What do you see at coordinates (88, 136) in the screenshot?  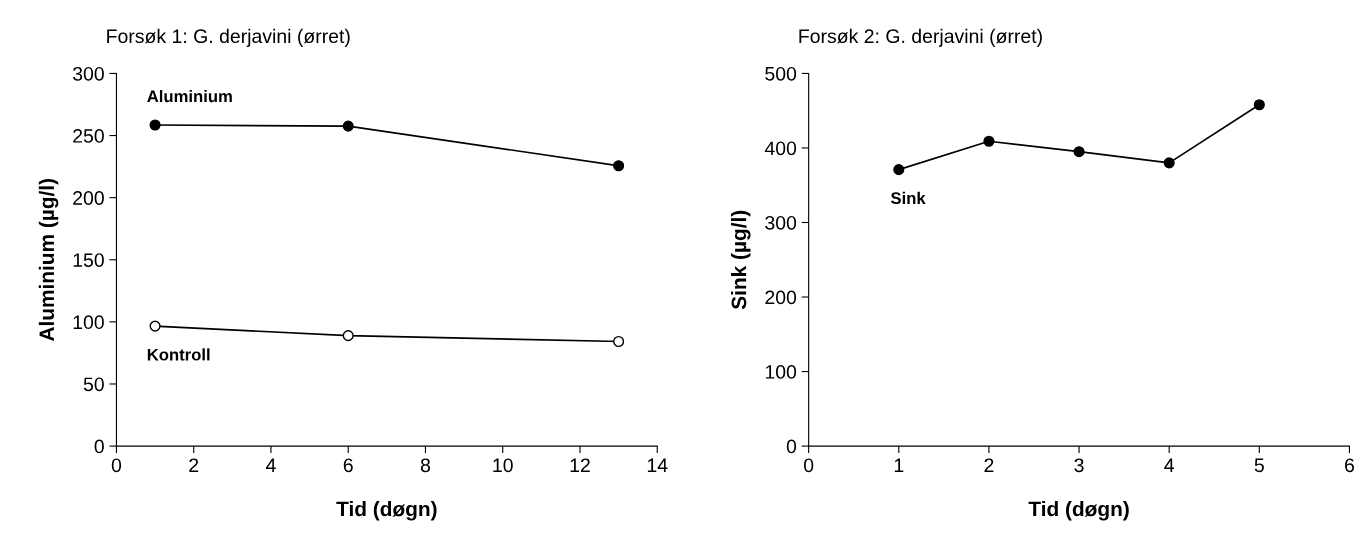 I see `y-tick-label: 250` at bounding box center [88, 136].